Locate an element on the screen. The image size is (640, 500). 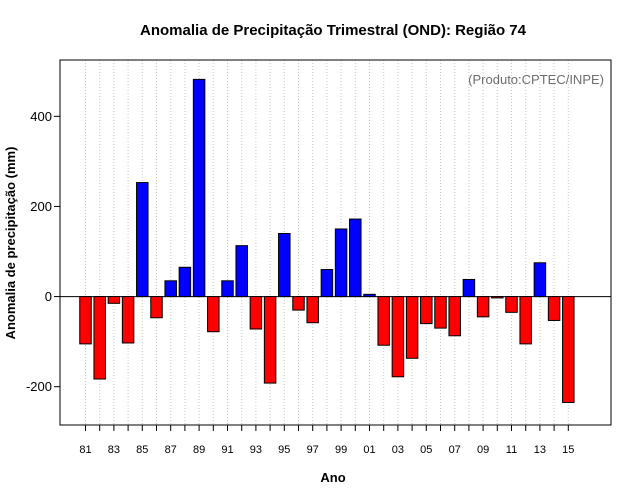
x-tick-label: 97 is located at coordinates (313, 450).